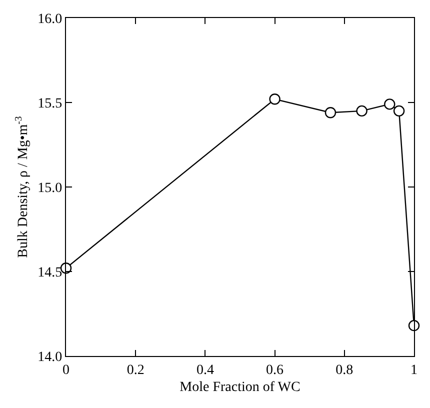  Describe the element at coordinates (50, 19) in the screenshot. I see `y-tick-label: 16.0` at that location.